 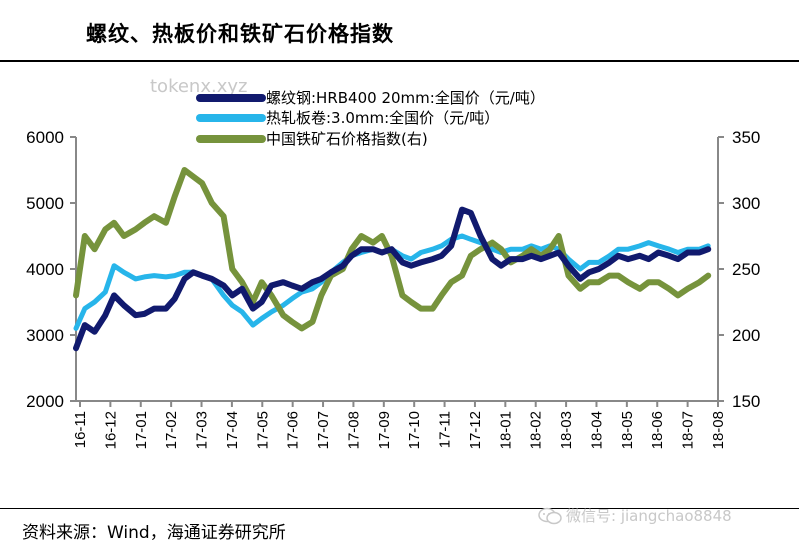 What do you see at coordinates (154, 533) in the screenshot?
I see `source-note: 资料来源：Wind，海通证券研究所` at bounding box center [154, 533].